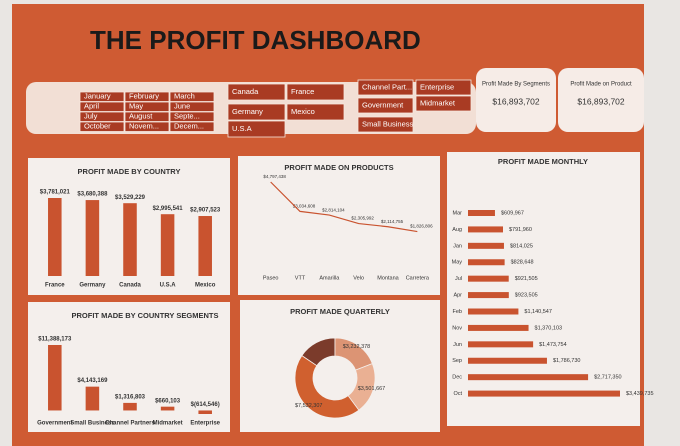  I want to click on y-tick-label: Apr, so click(457, 296).